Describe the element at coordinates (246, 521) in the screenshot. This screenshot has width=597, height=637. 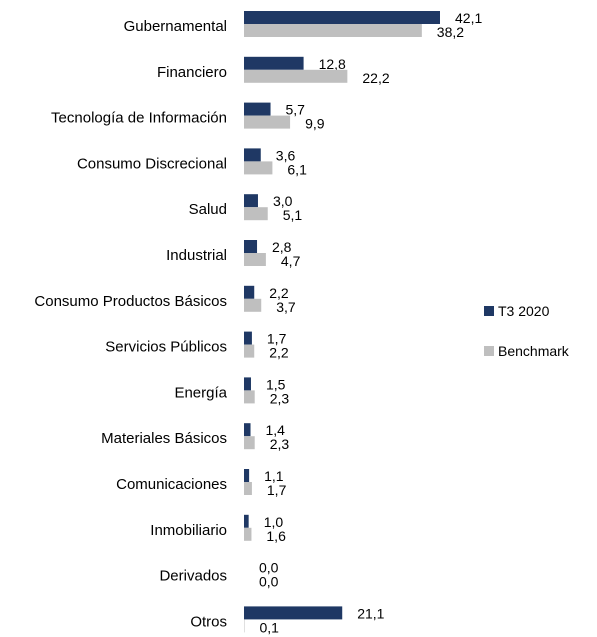
I see `bar-t3-2020-inmobiliario` at that location.